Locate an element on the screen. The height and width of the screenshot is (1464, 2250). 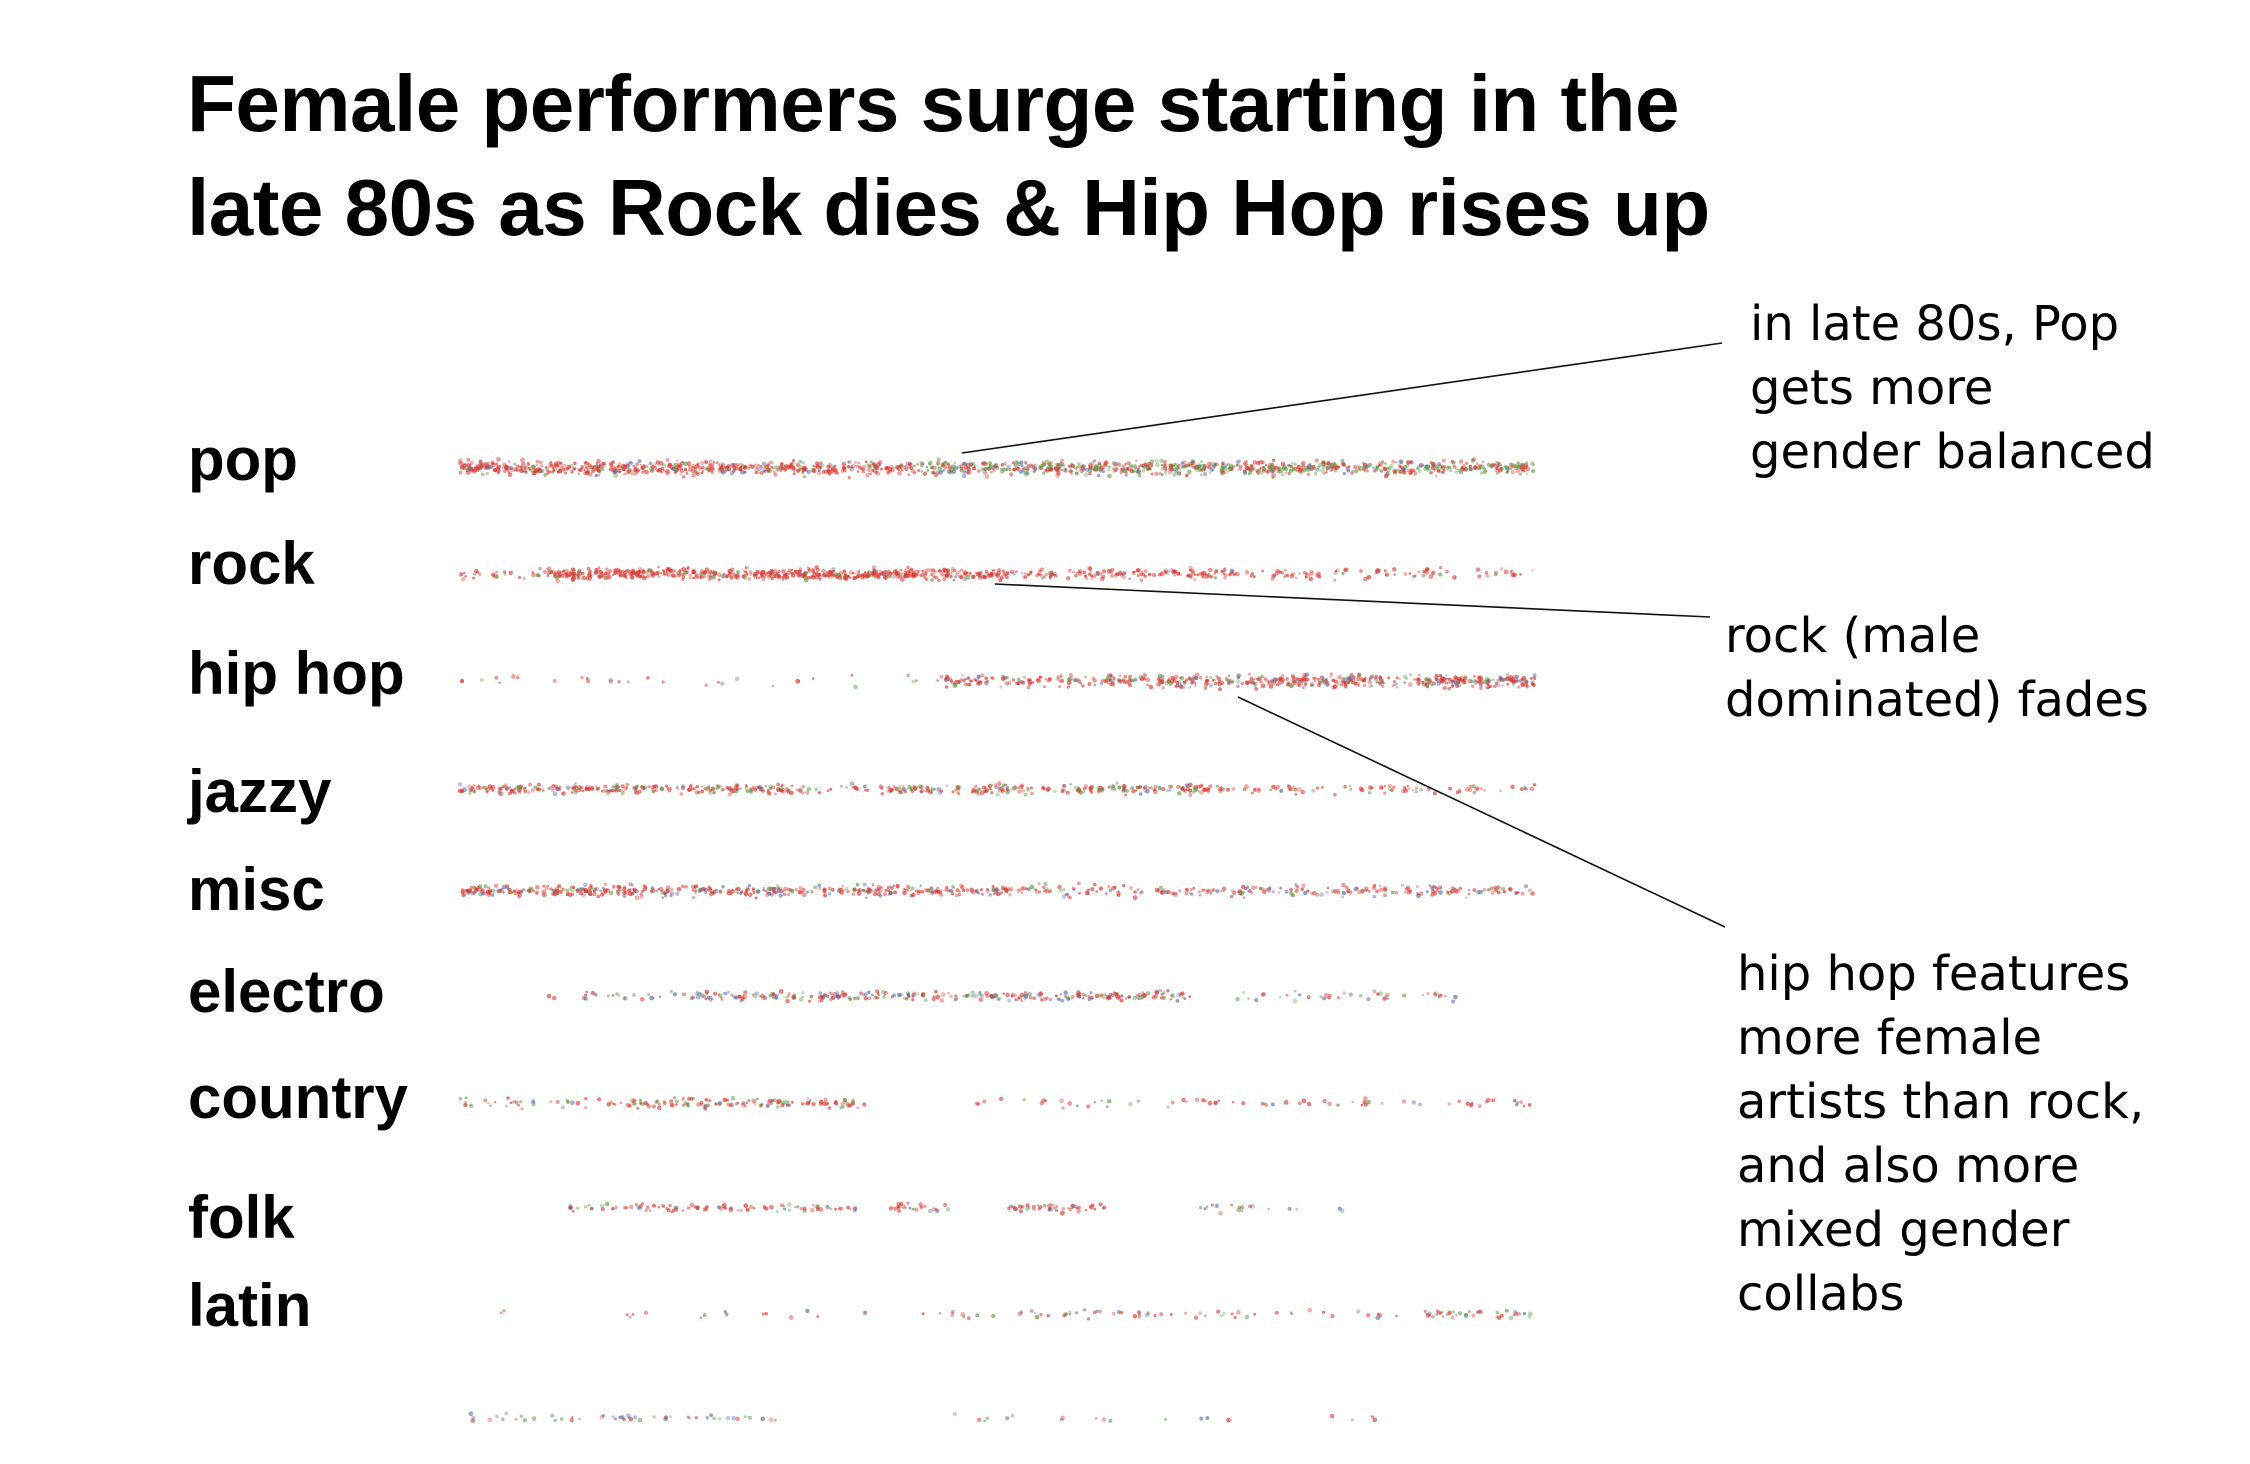
annotation-hip-hop-line-2: more female is located at coordinates (1890, 1038).